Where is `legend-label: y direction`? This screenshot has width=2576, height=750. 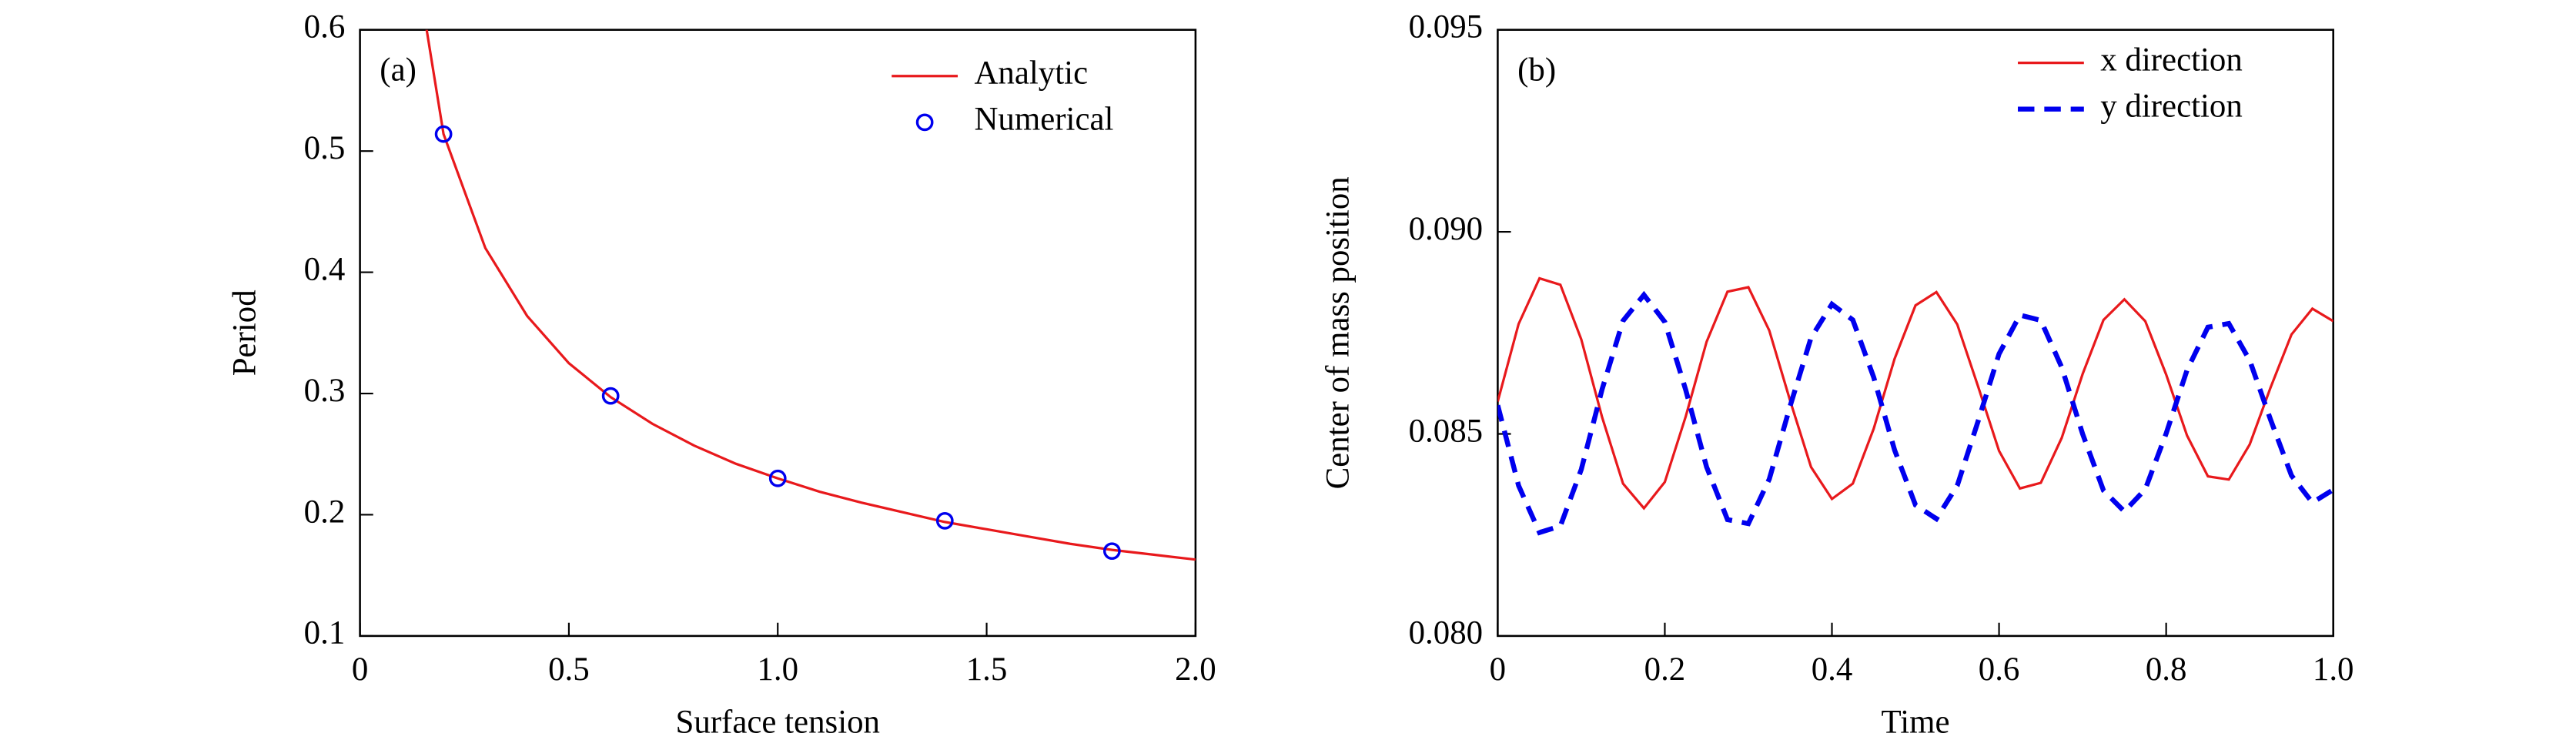 legend-label: y direction is located at coordinates (2171, 107).